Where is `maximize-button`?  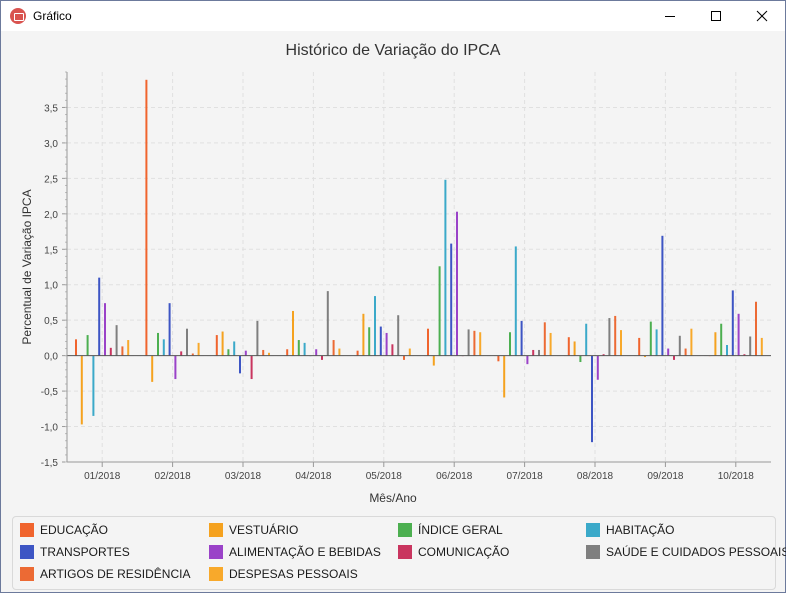
maximize-button is located at coordinates (716, 16).